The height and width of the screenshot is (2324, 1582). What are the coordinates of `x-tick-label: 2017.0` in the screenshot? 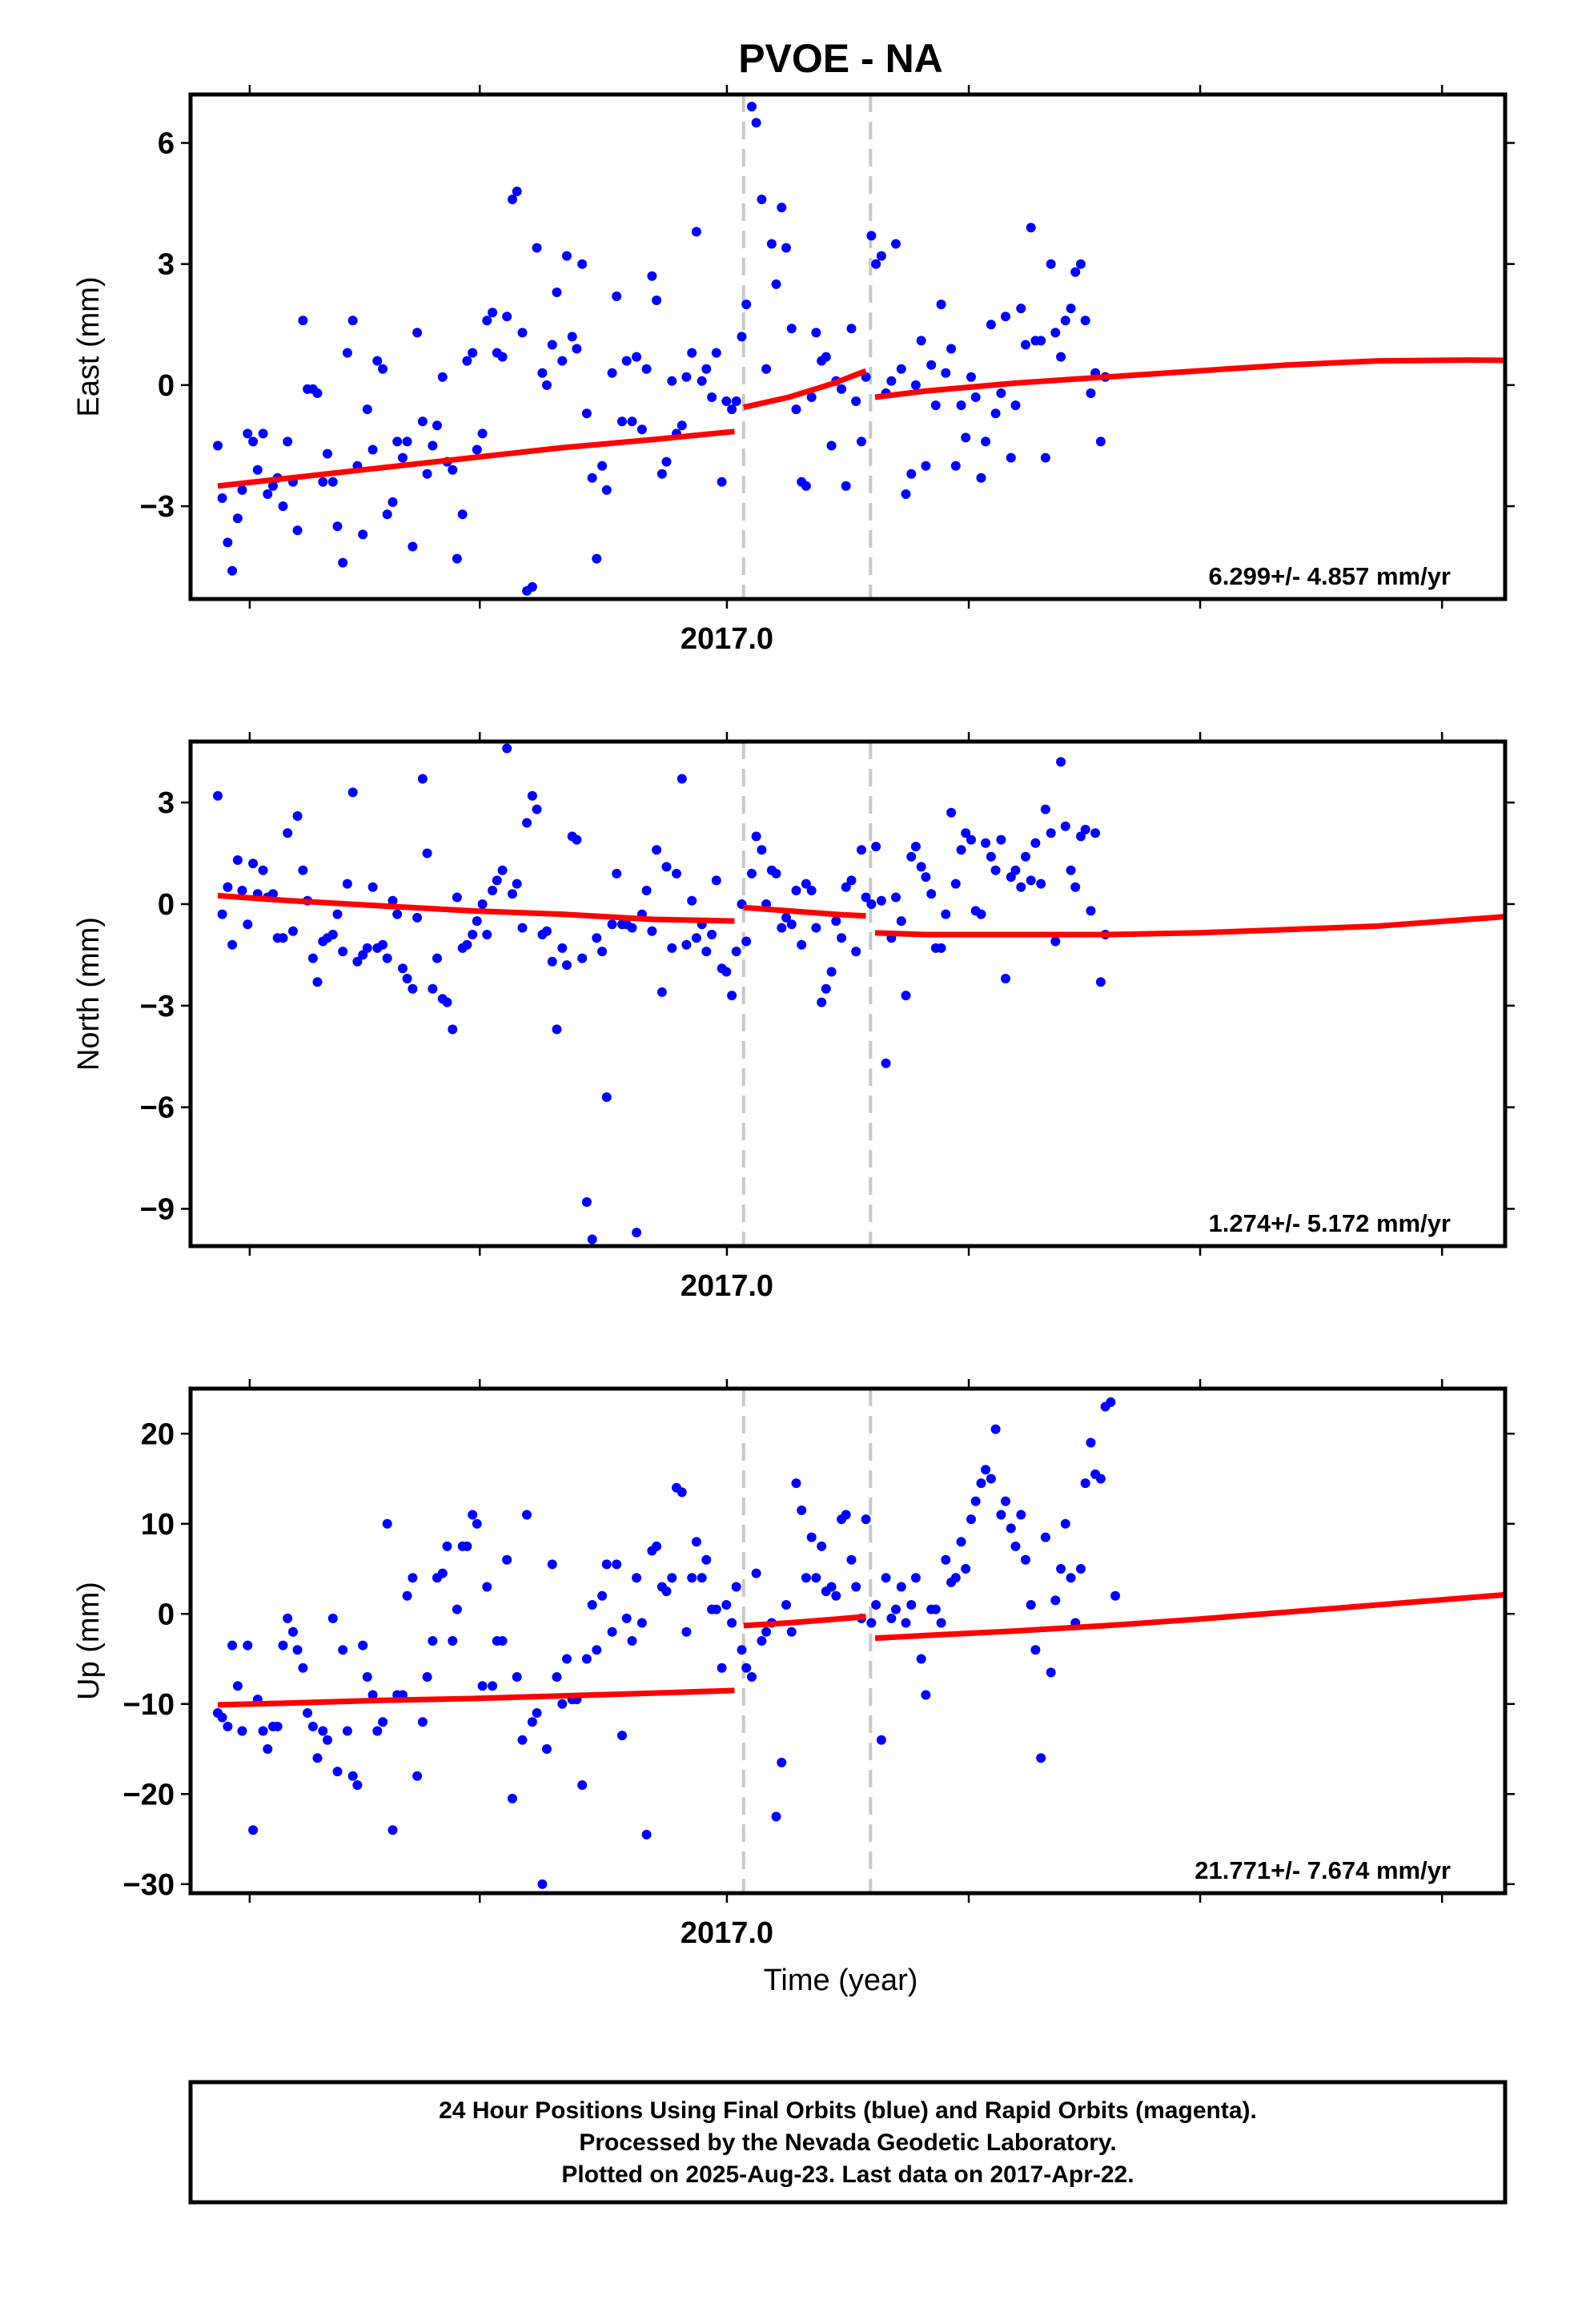 It's located at (727, 1286).